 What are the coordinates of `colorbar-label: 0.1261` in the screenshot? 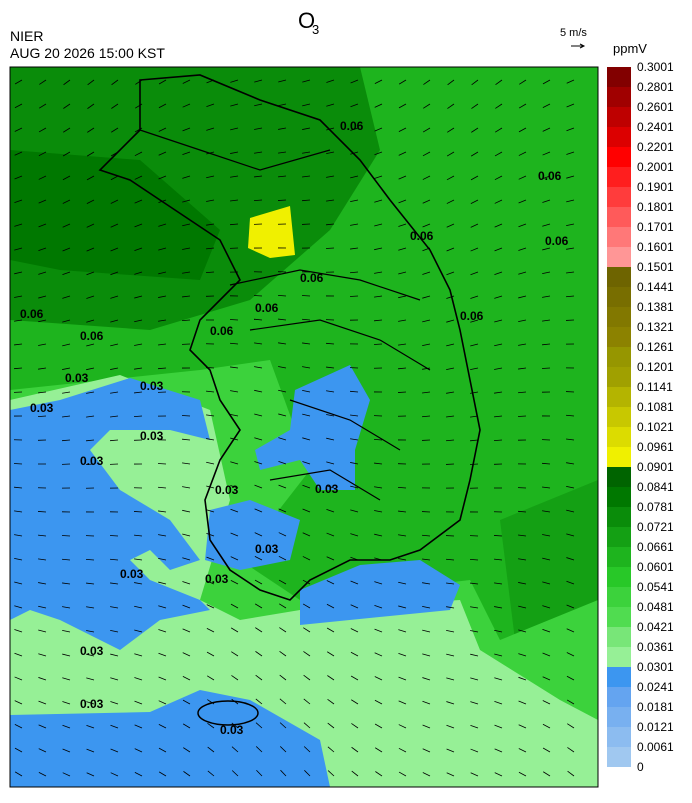 It's located at (655, 347).